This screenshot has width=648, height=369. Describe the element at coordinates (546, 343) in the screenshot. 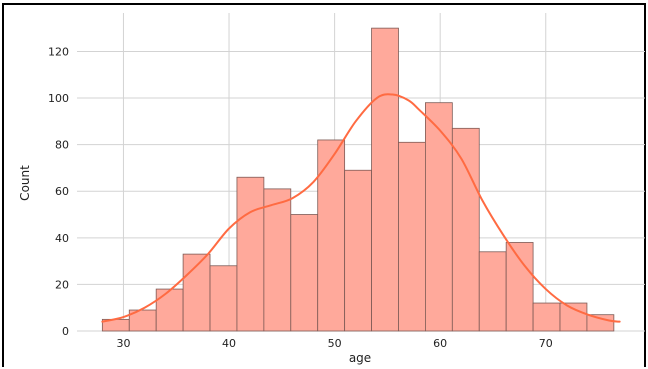

I see `x-tick-label: 70` at that location.